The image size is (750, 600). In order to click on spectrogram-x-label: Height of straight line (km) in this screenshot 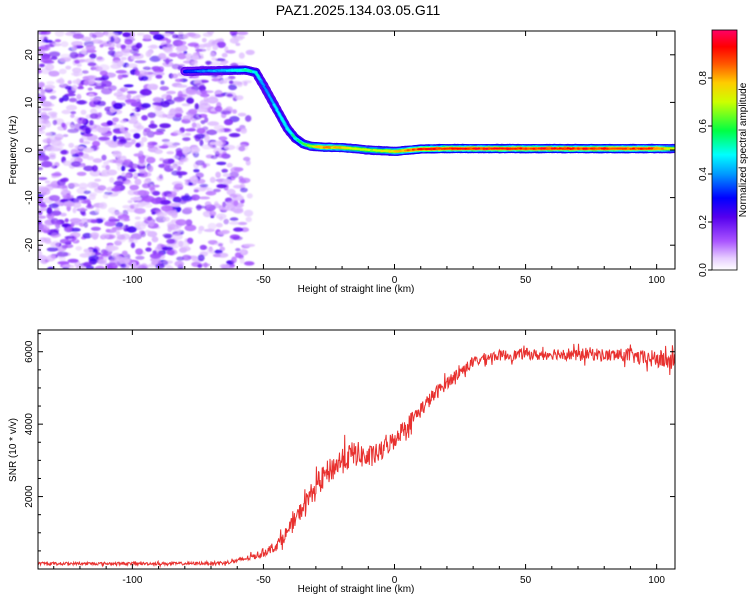, I will do `click(356, 289)`.